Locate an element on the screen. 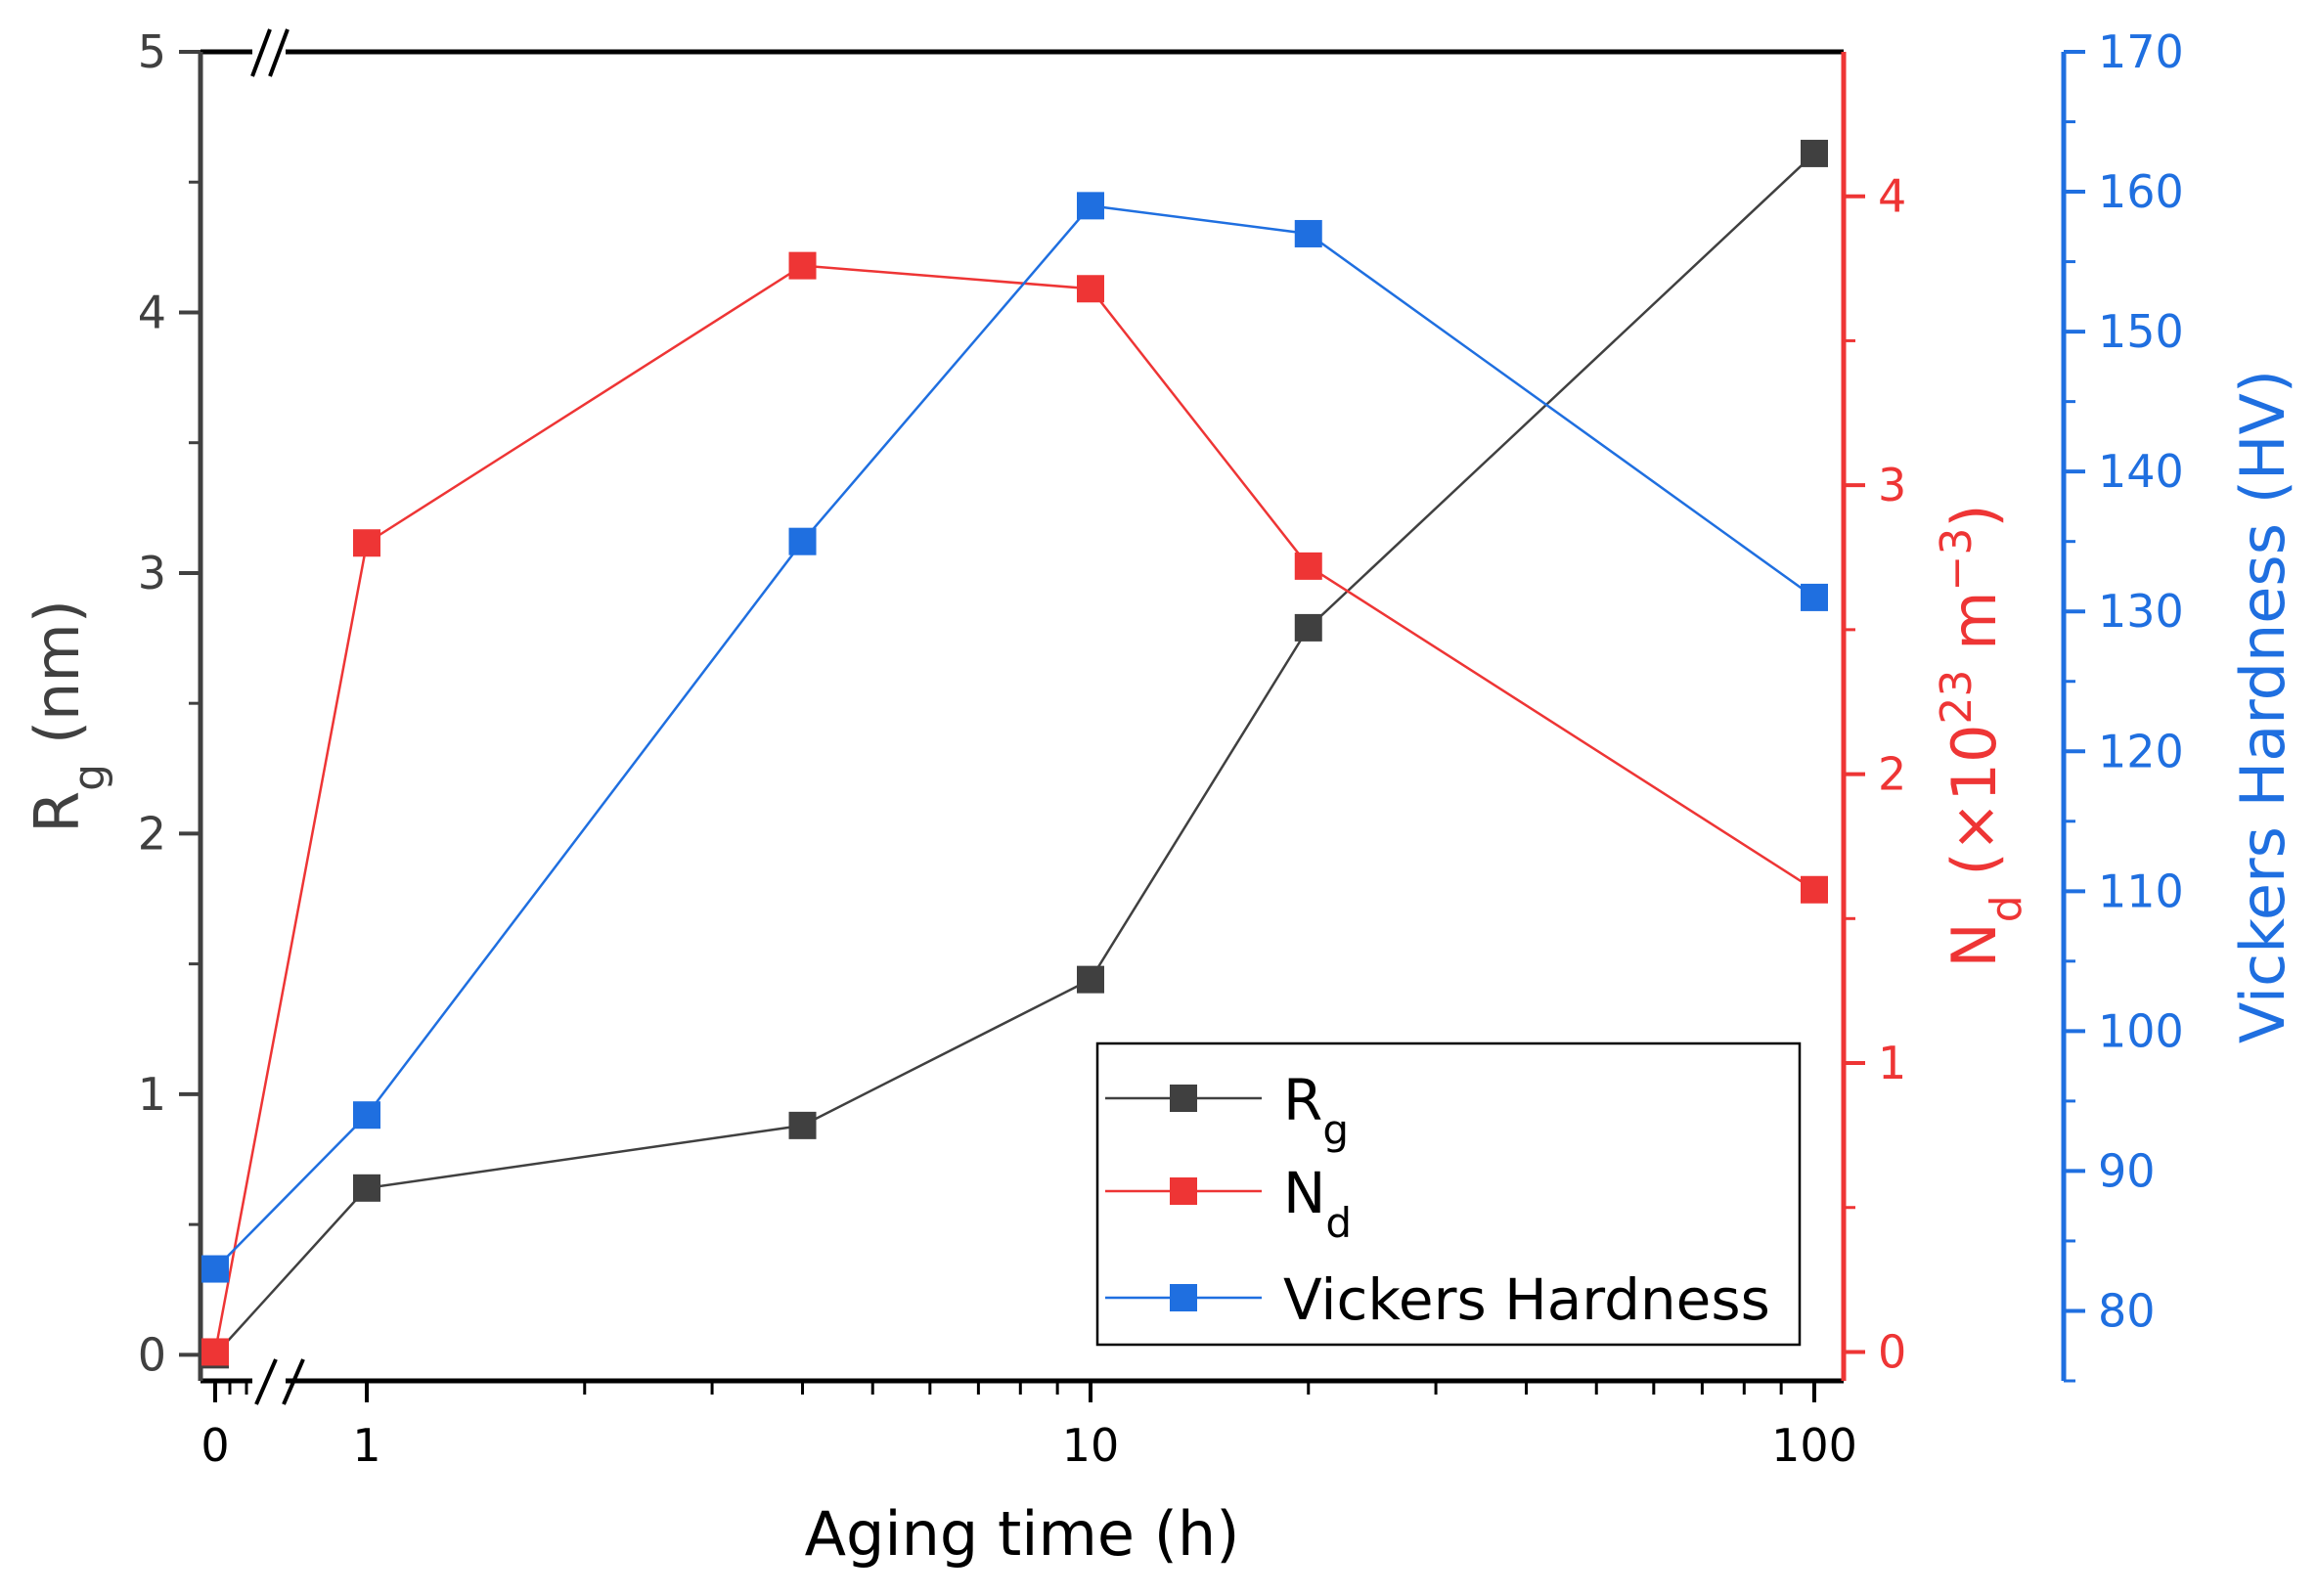 The image size is (2318, 1596). right1-axis-title: Nd (×1023 m−3) is located at coordinates (1981, 735).